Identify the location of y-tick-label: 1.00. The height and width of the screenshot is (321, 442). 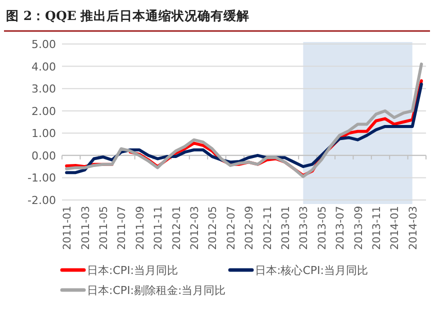
(44, 133).